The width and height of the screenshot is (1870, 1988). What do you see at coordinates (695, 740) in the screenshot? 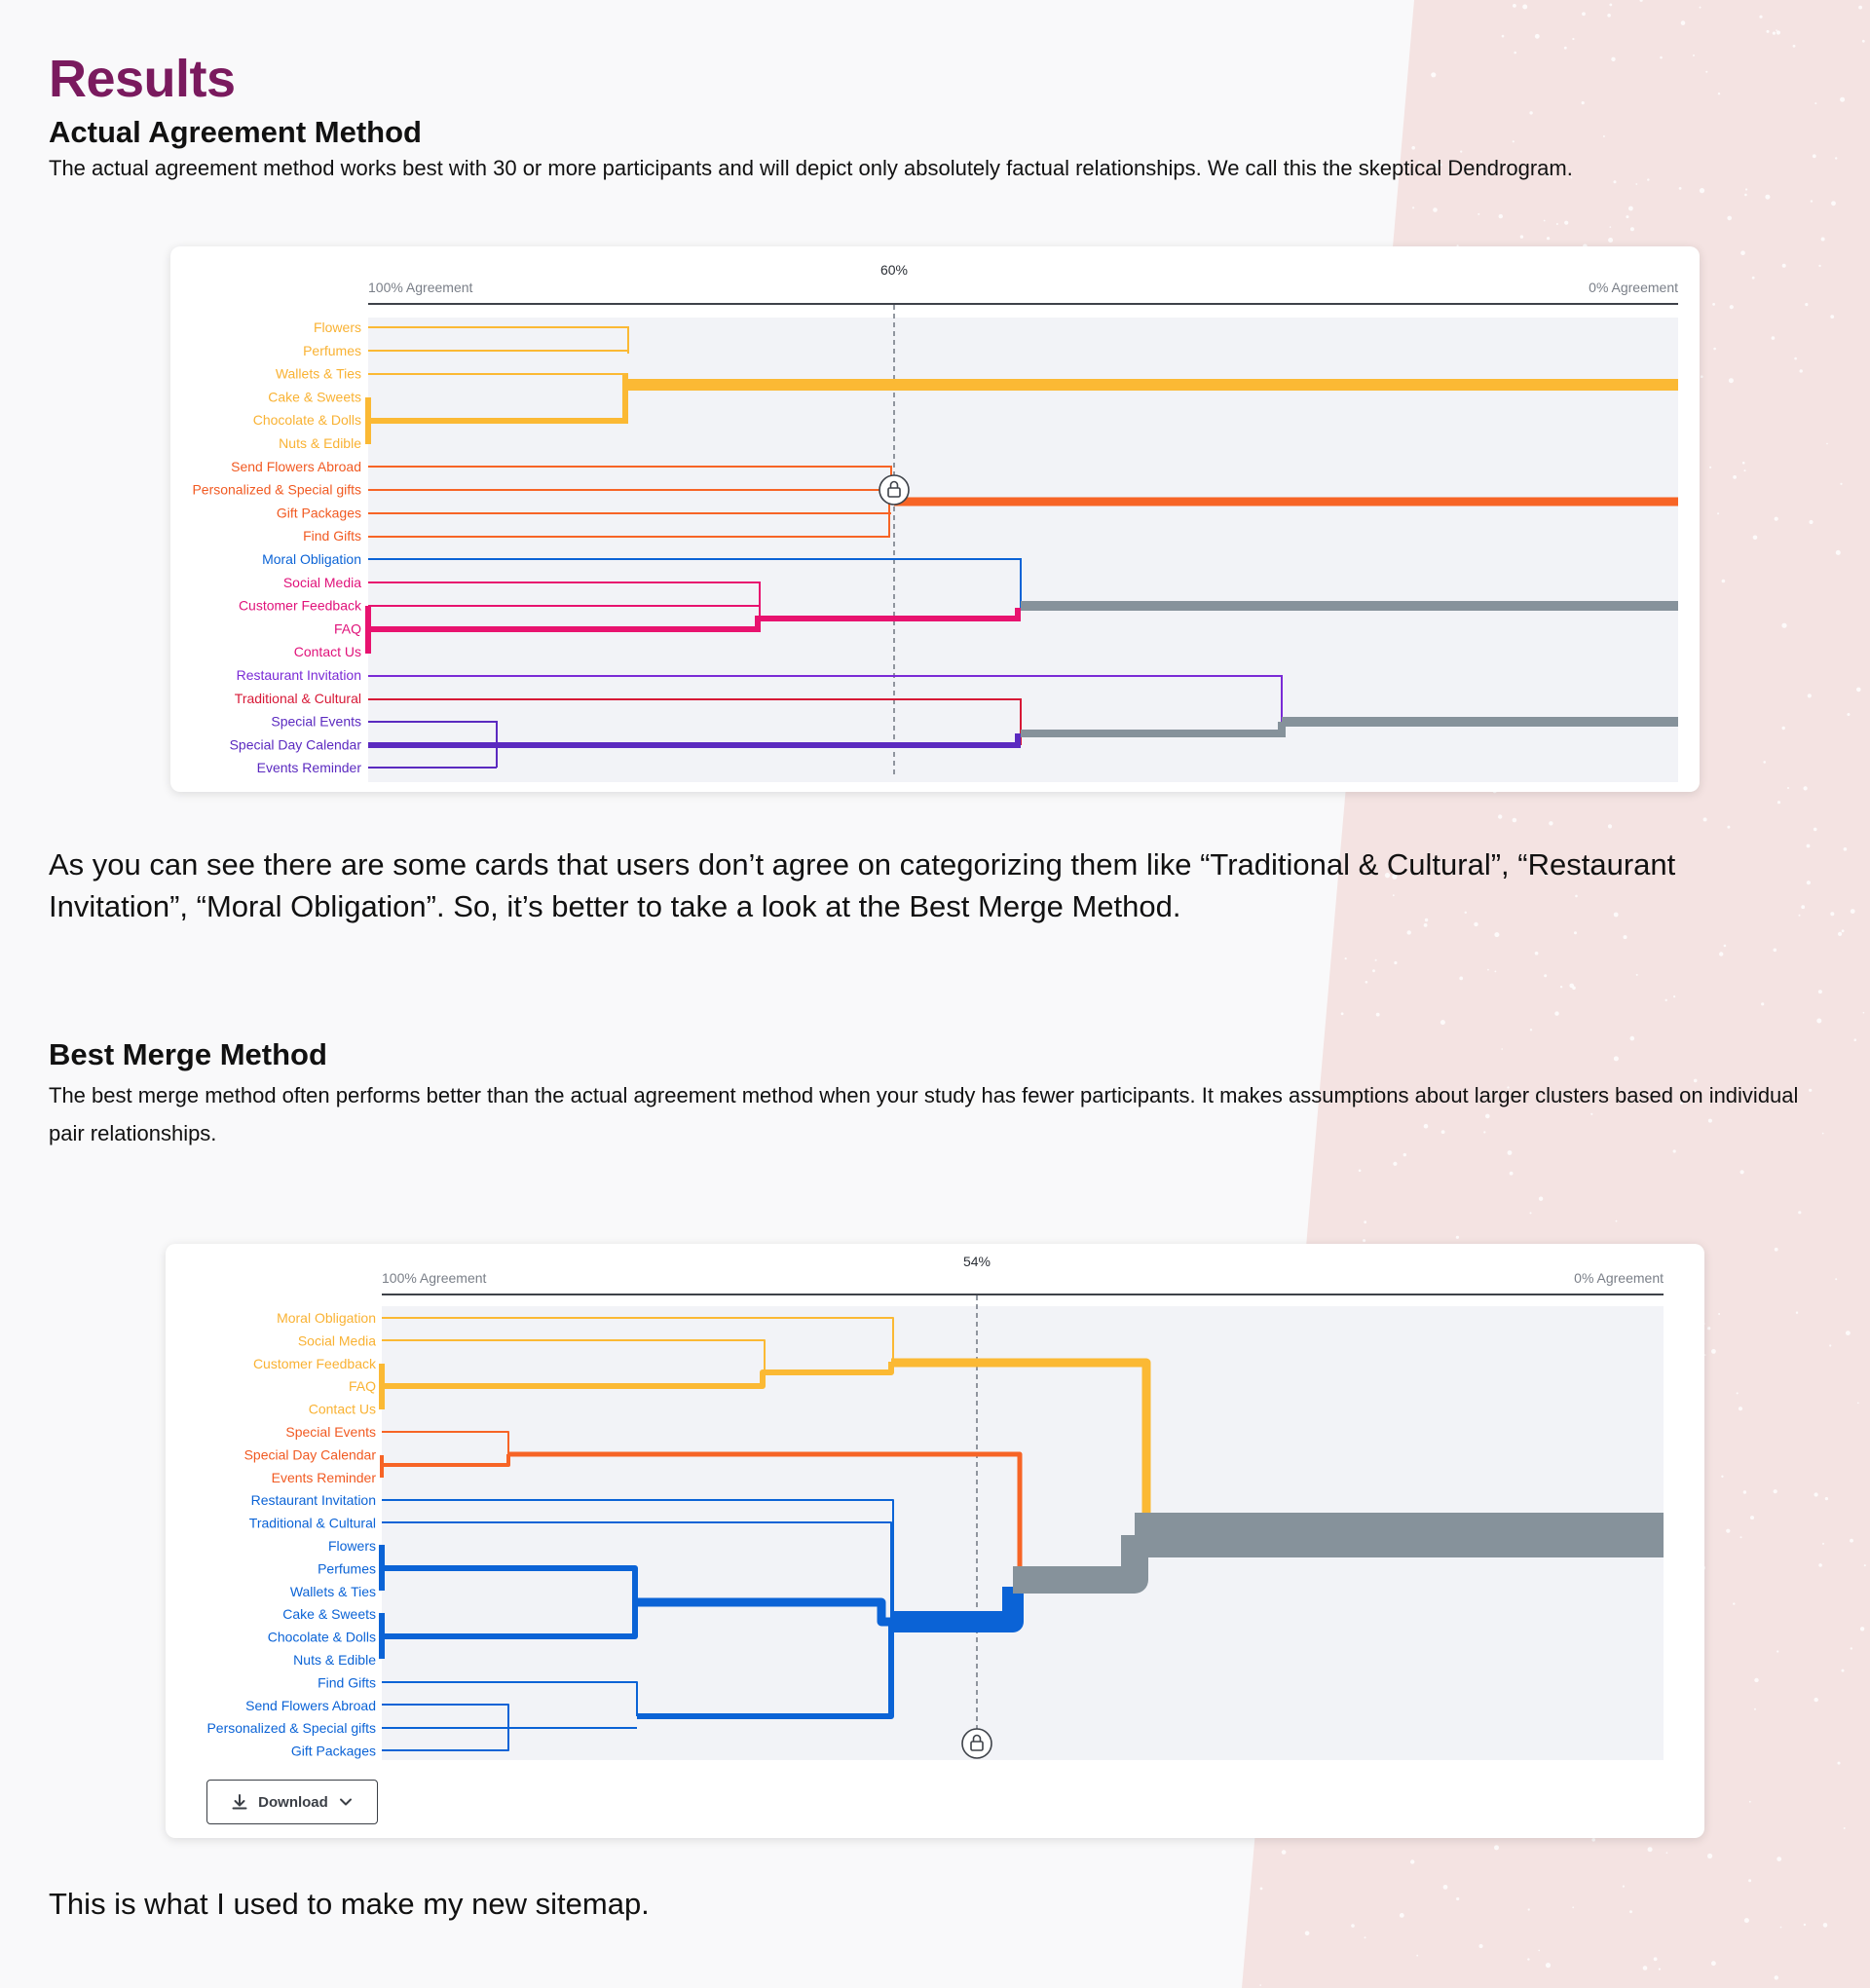
I see `link-special-day-calendar` at bounding box center [695, 740].